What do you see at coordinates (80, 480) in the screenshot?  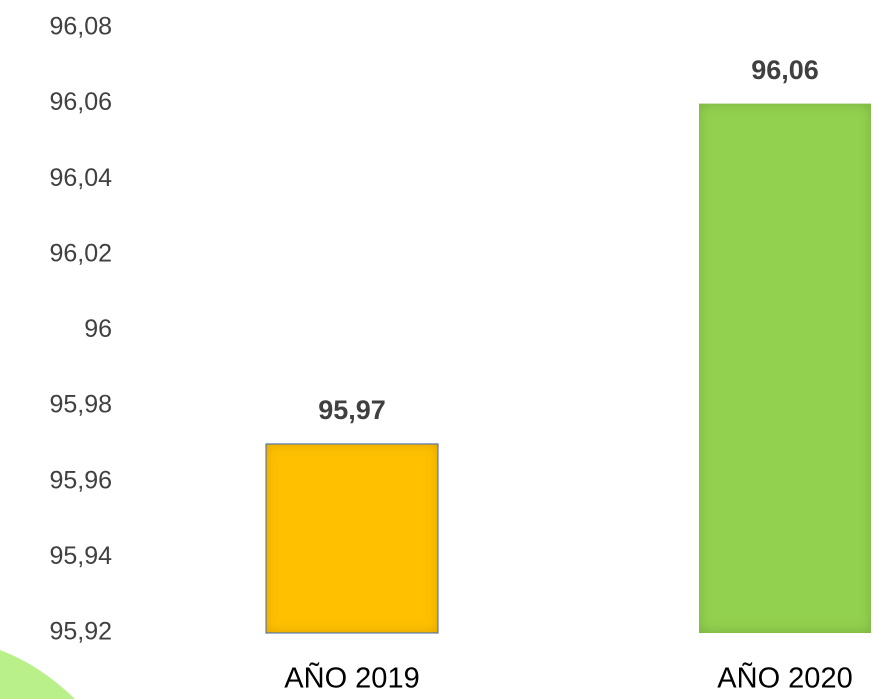 I see `y-tick-label: 95,96` at bounding box center [80, 480].